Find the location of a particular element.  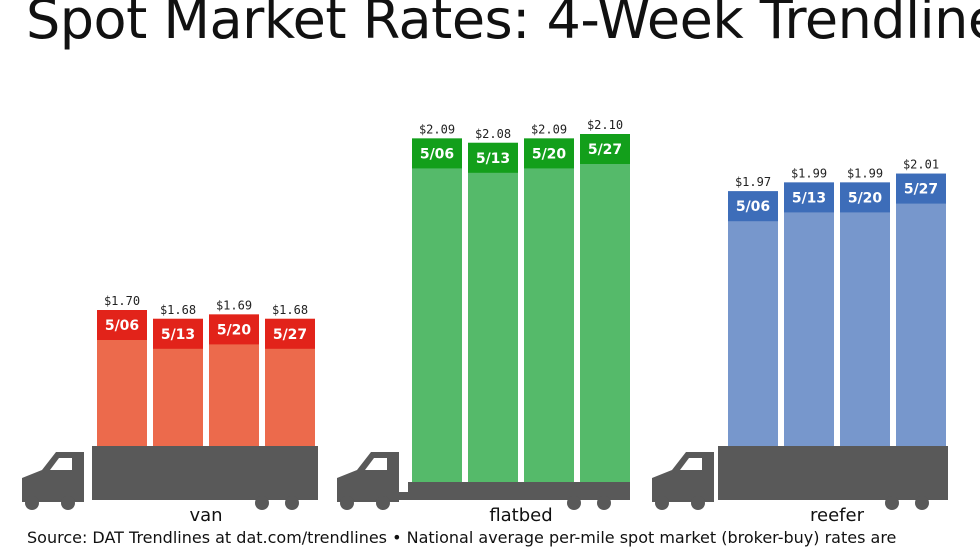

value-label: $1.97 is located at coordinates (753, 182).